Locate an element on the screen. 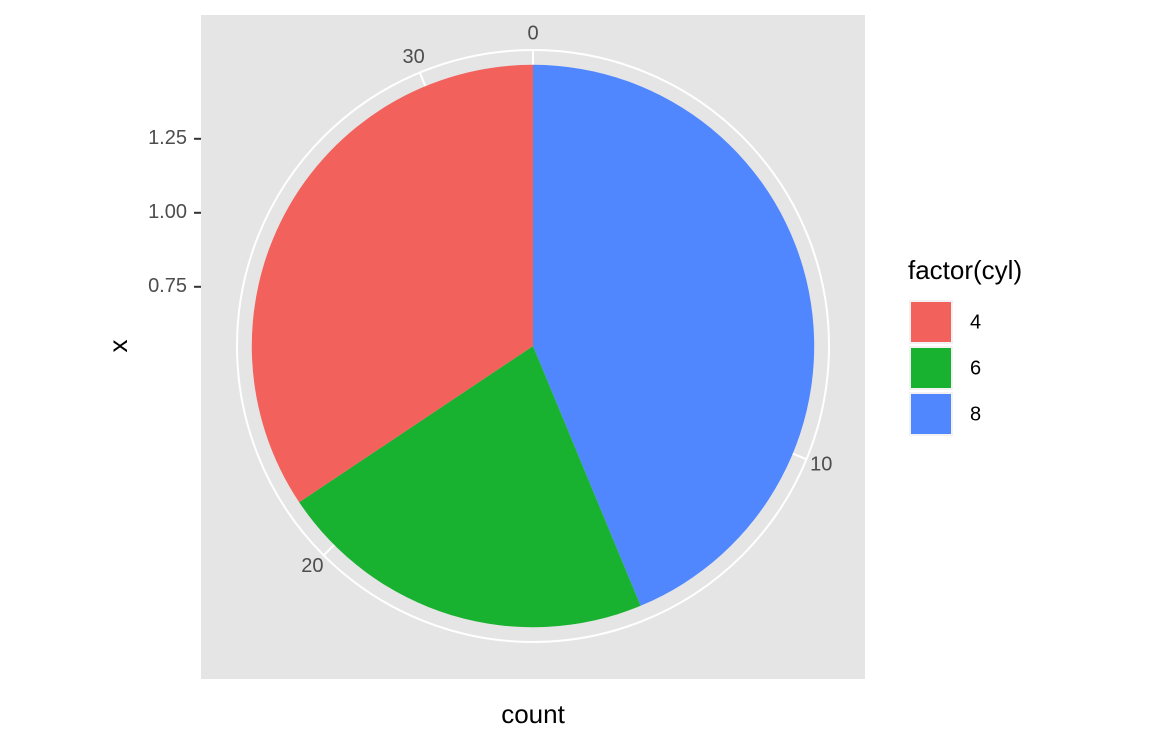 The image size is (1160, 751). theta-tick-label: 10 is located at coordinates (821, 465).